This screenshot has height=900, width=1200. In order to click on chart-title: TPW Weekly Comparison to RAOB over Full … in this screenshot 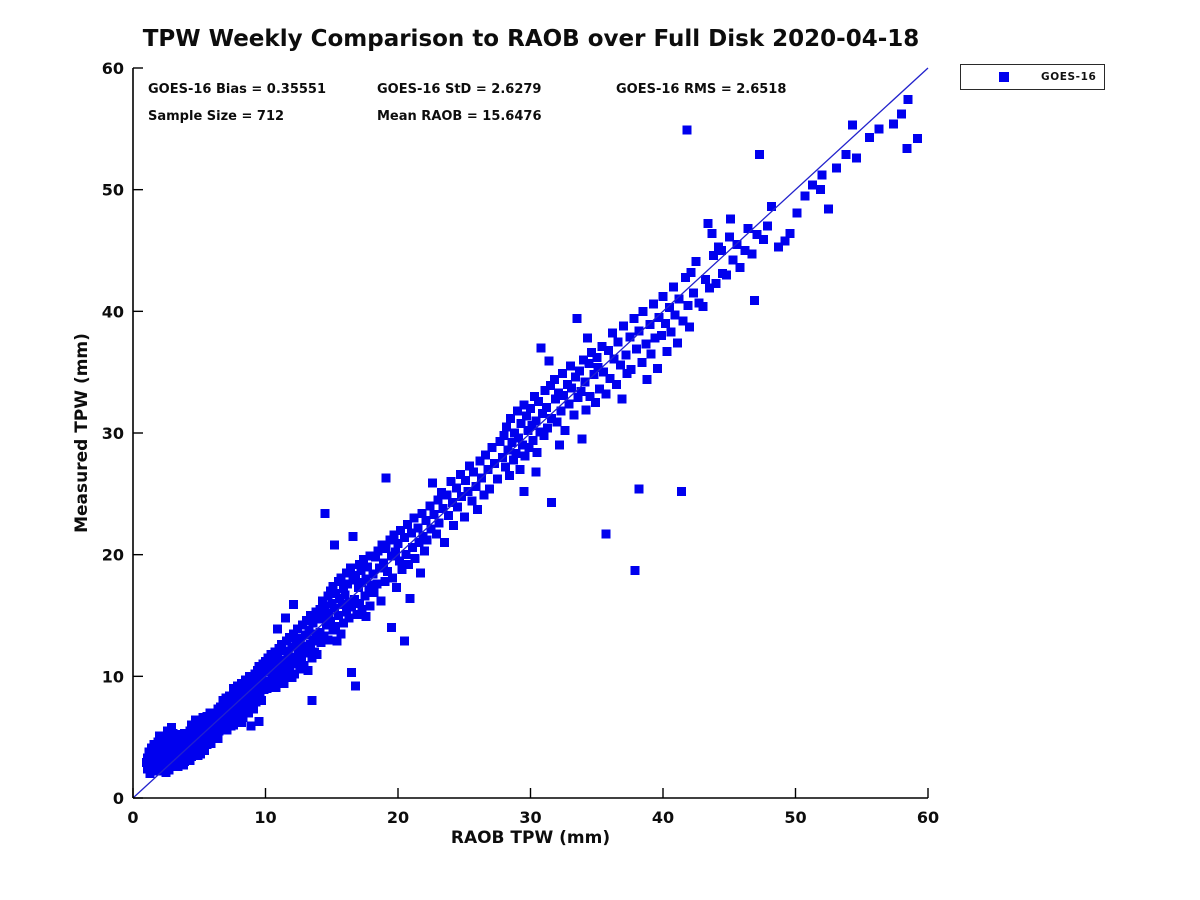, I will do `click(531, 39)`.